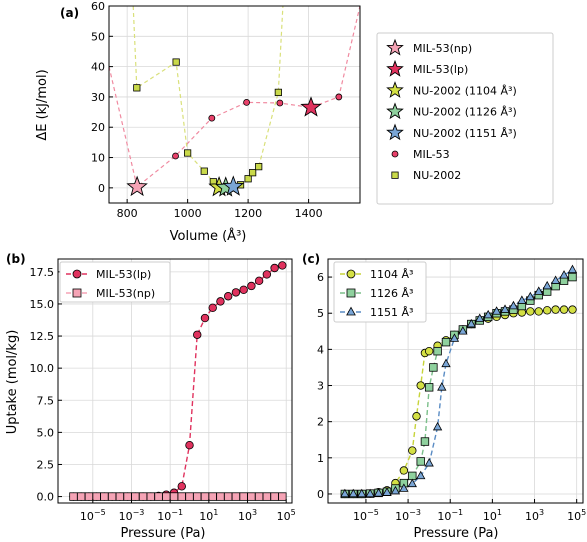  Describe the element at coordinates (188, 213) in the screenshot. I see `panel-a-xtick-label: 1000` at that location.